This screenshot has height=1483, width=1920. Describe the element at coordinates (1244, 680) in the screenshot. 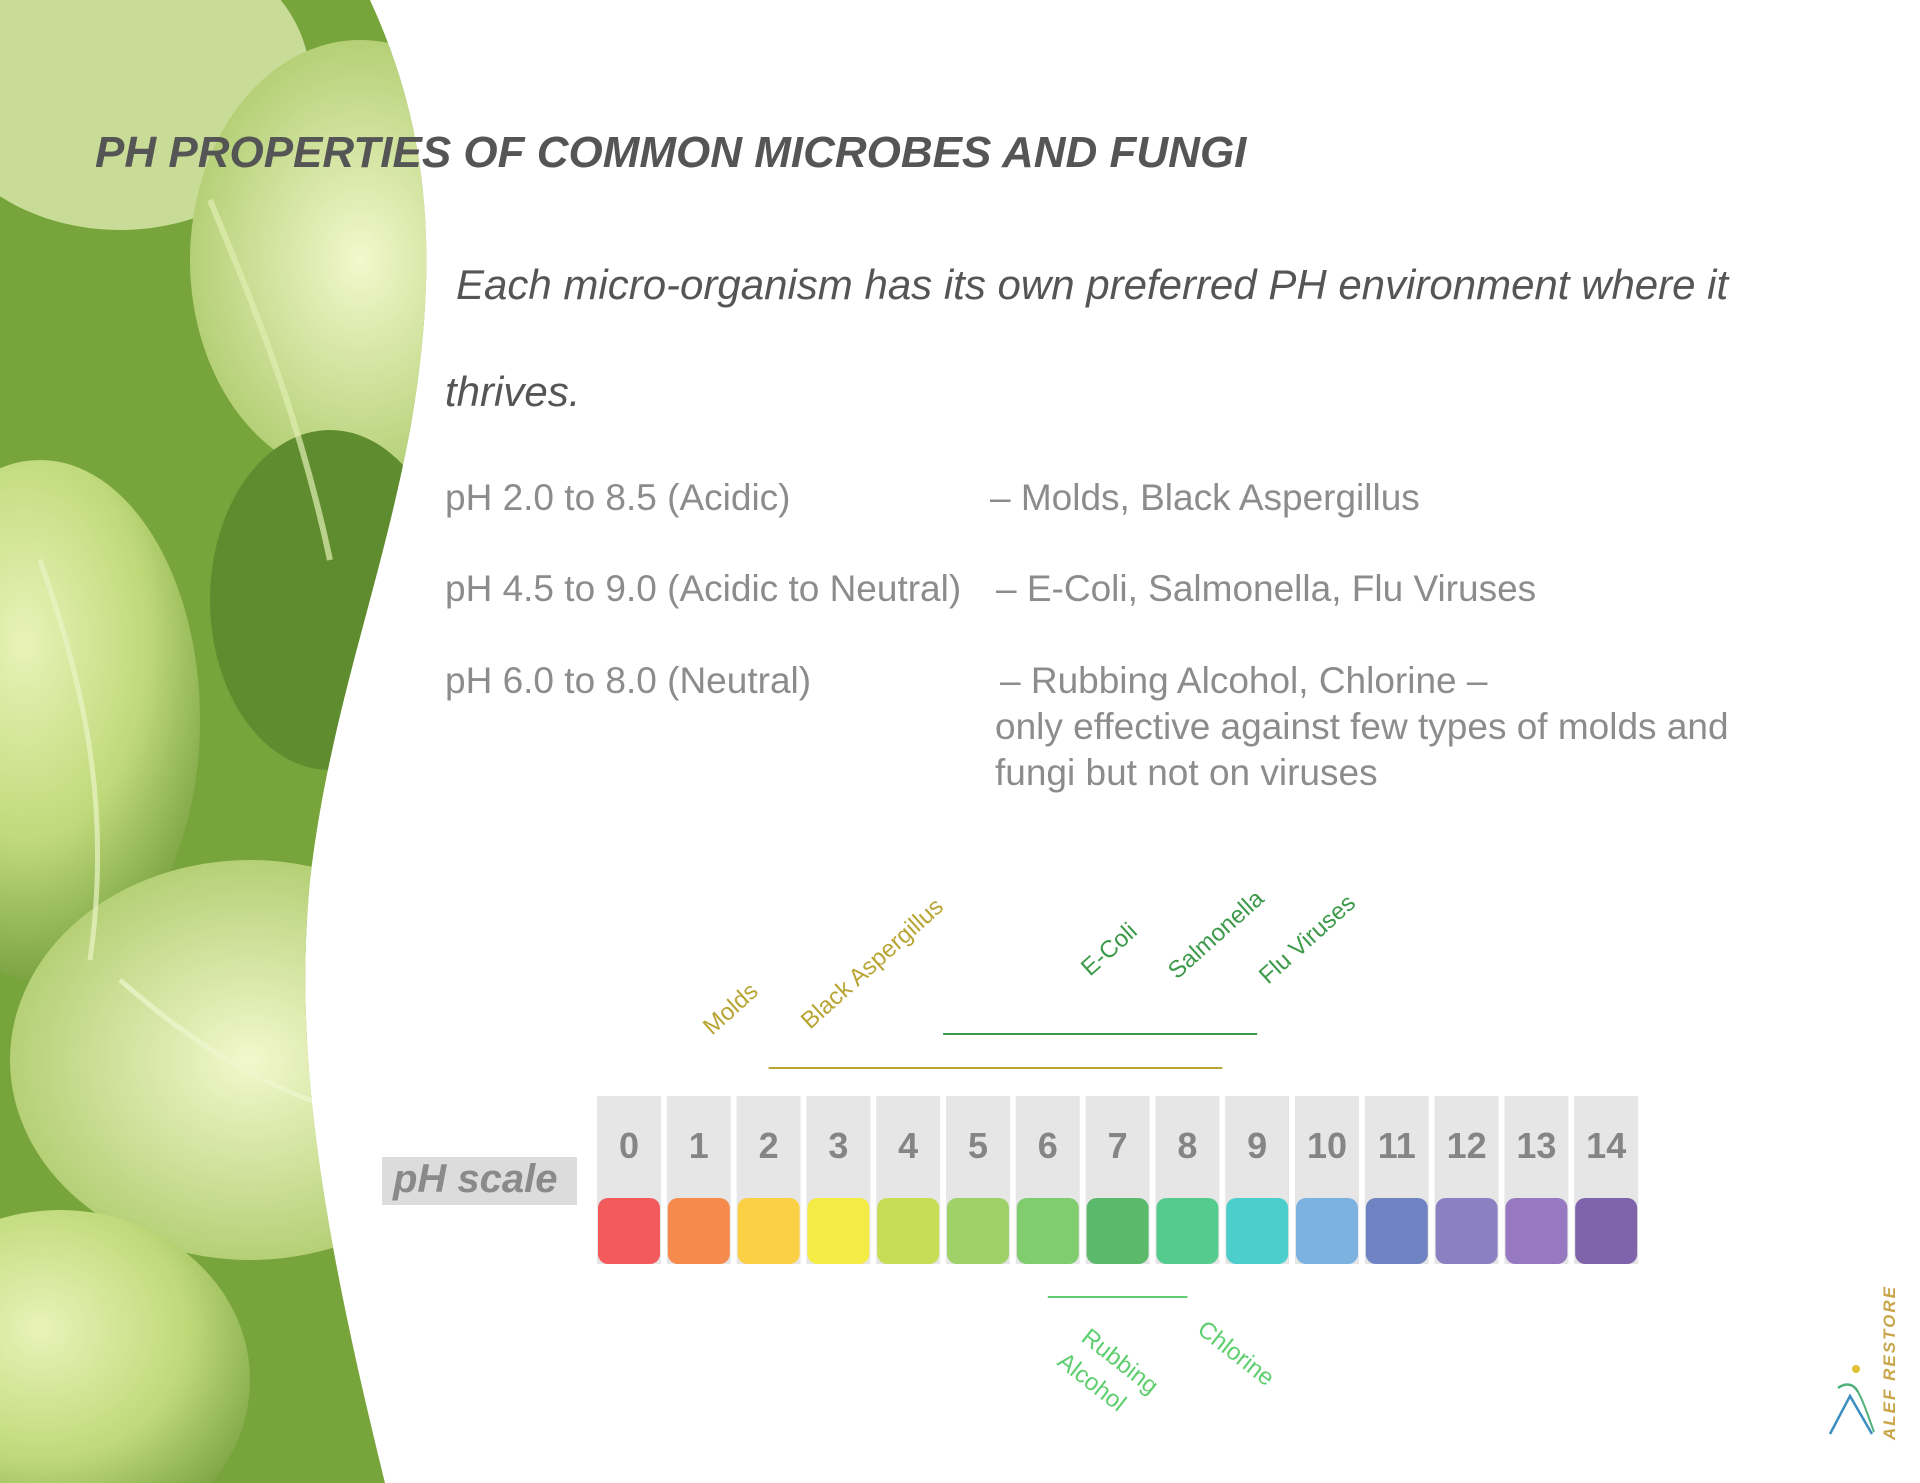

I see `range-neutral-agents: – Rubbing Alcohol, Chlorine –` at that location.